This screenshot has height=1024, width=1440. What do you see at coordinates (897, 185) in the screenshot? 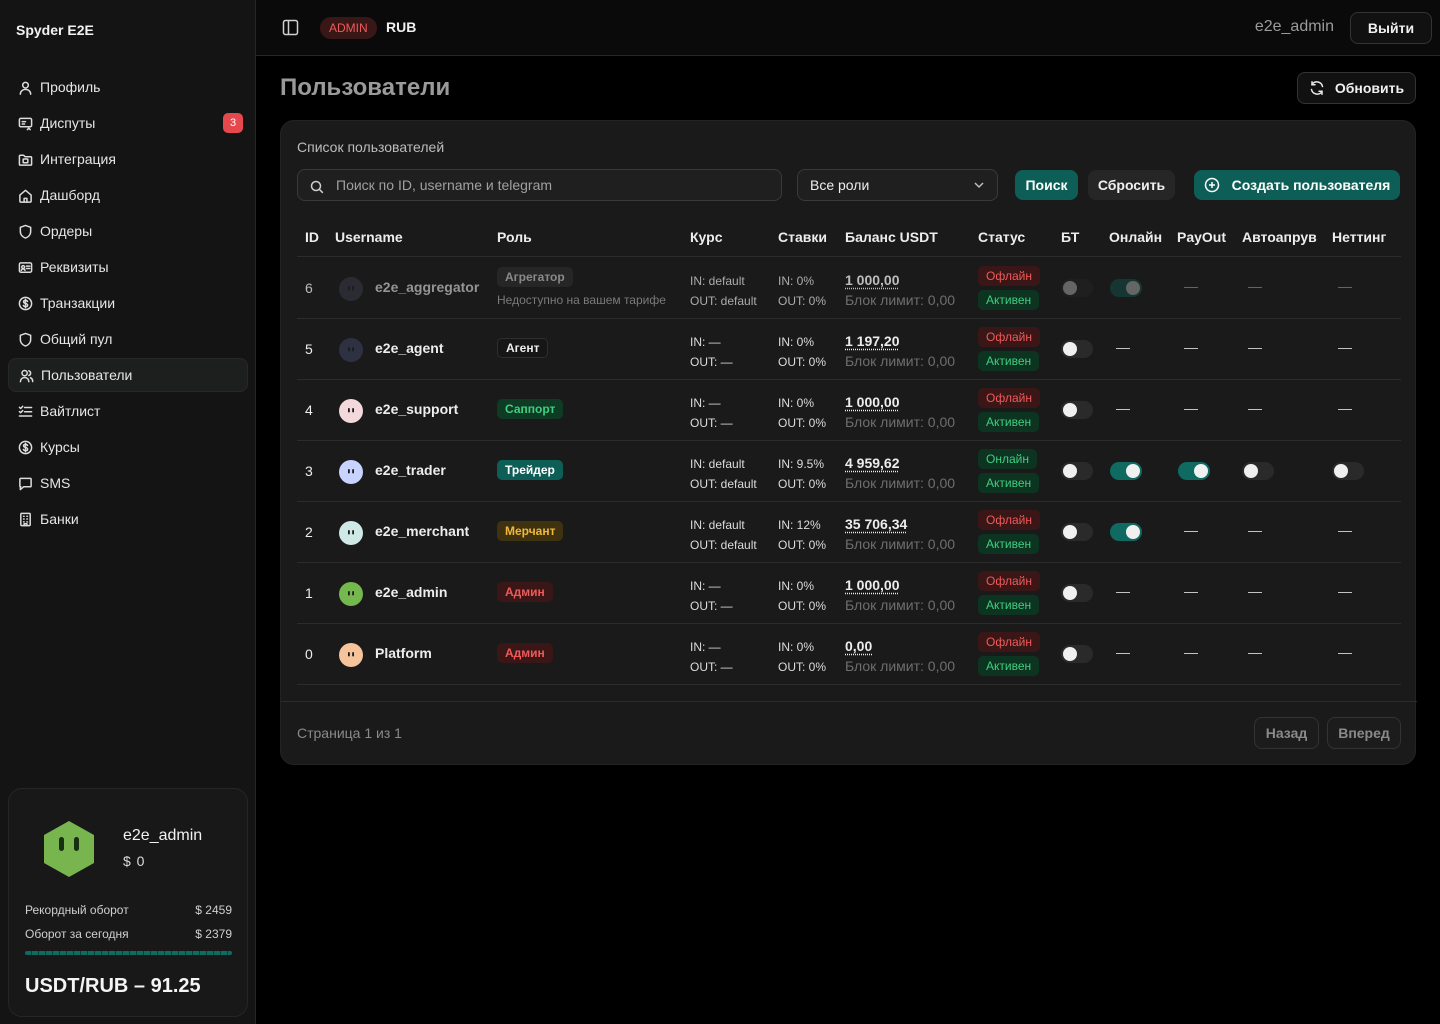
I see `role-filter-select: Все роли` at bounding box center [897, 185].